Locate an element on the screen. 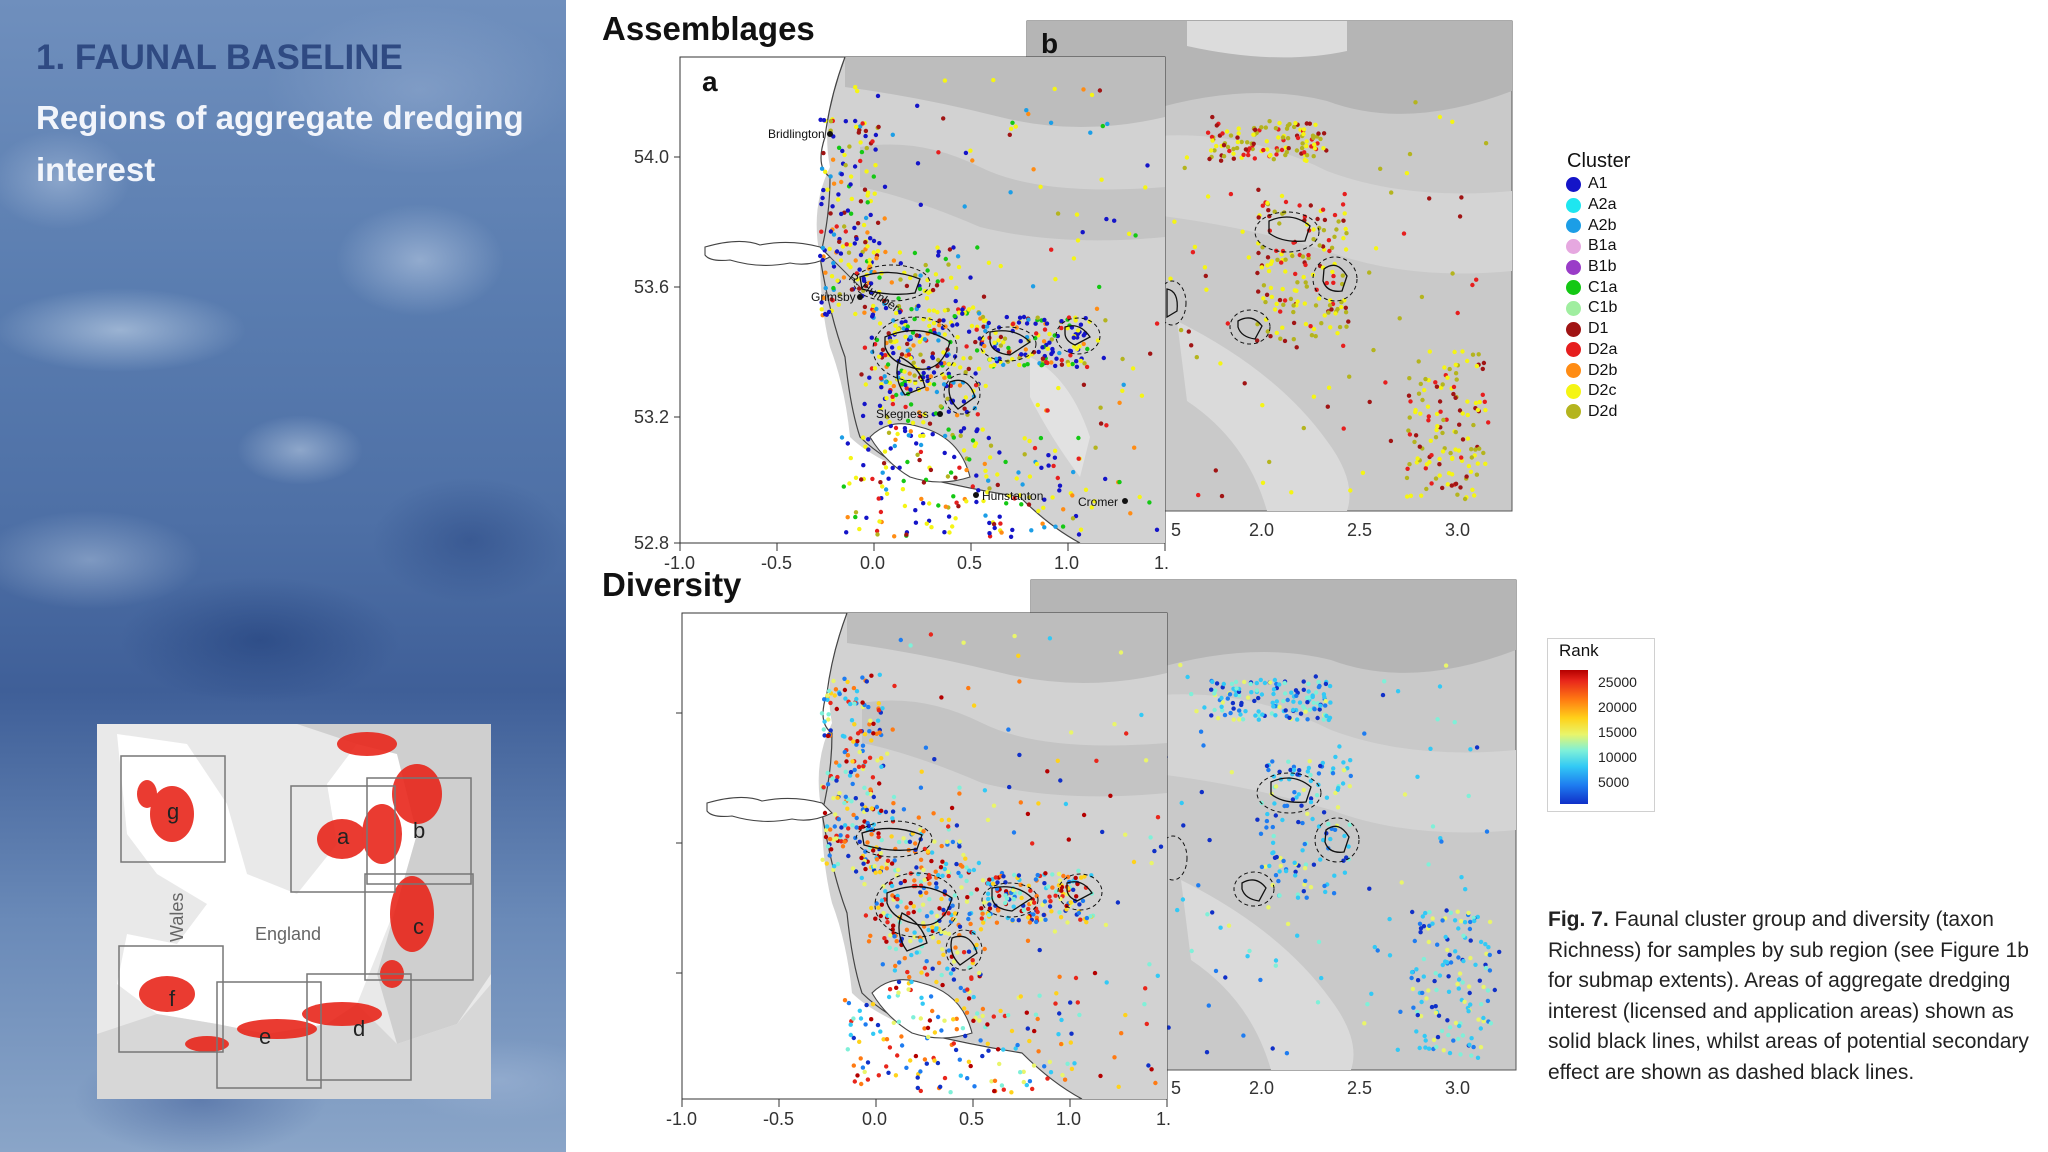 The height and width of the screenshot is (1152, 2048). xtick-a-bot-4: 1.0 is located at coordinates (1068, 1119).